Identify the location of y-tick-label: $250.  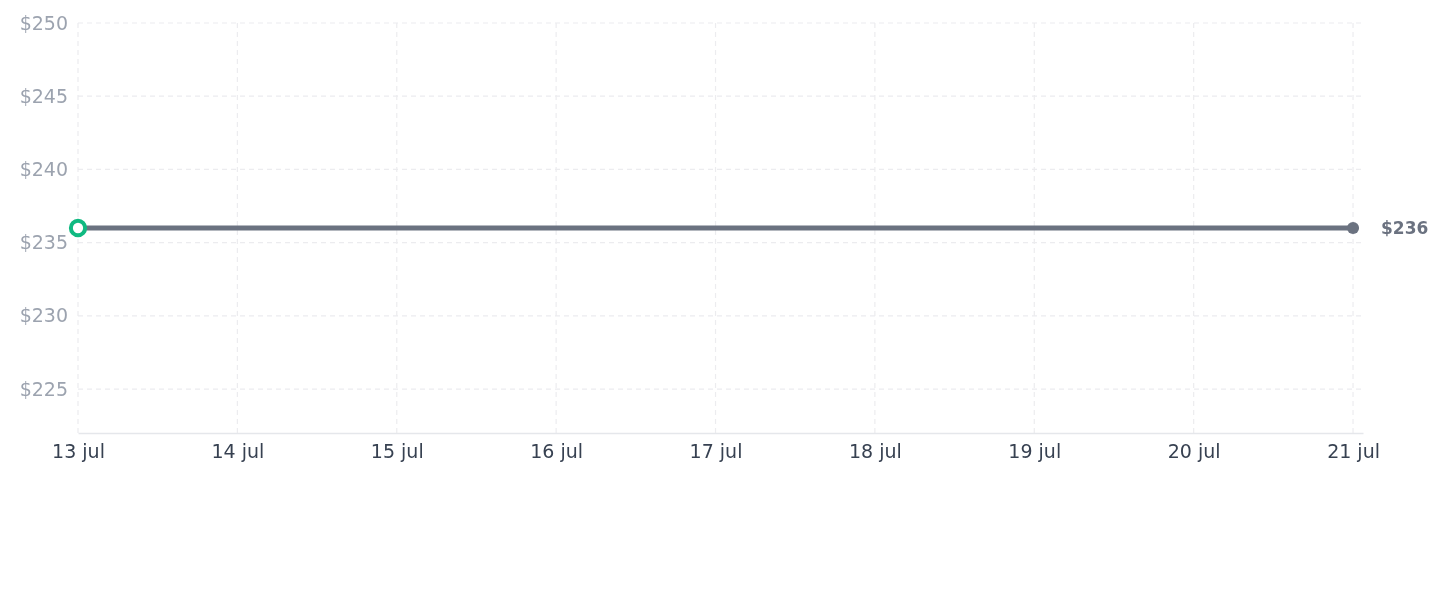
(43, 22).